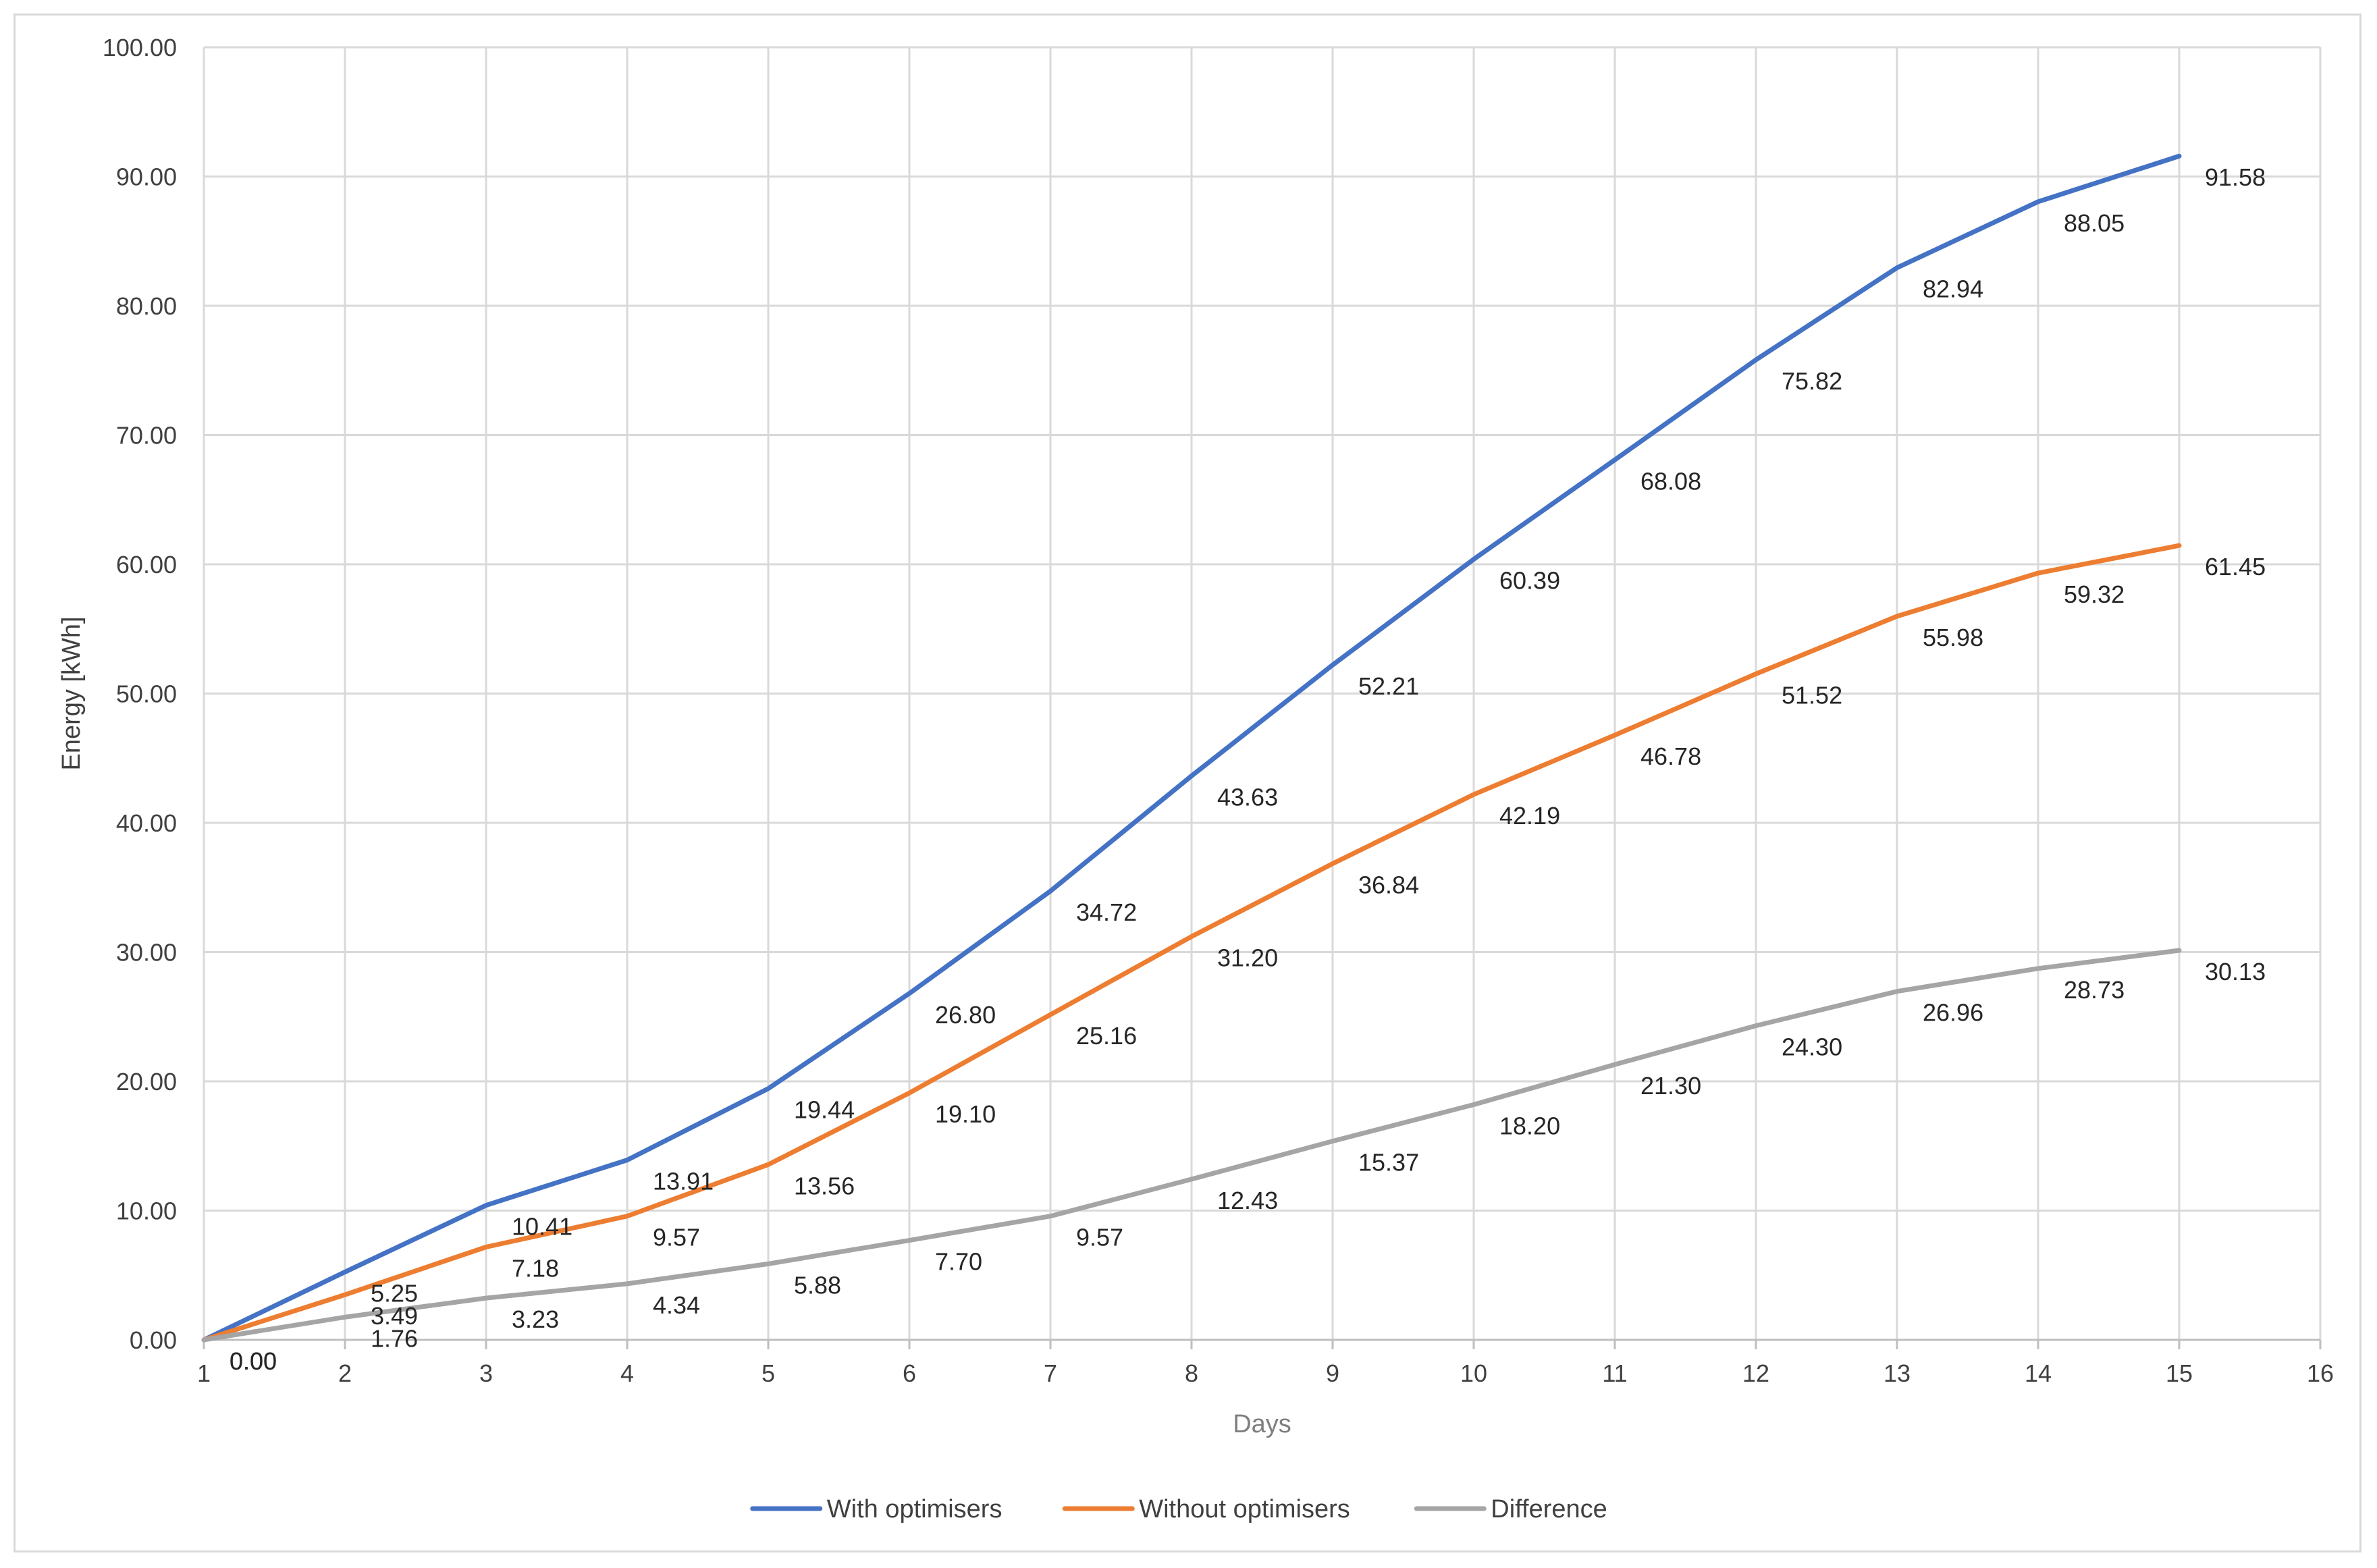 The width and height of the screenshot is (2377, 1568). Describe the element at coordinates (1670, 1086) in the screenshot. I see `data-label: 21.30` at that location.